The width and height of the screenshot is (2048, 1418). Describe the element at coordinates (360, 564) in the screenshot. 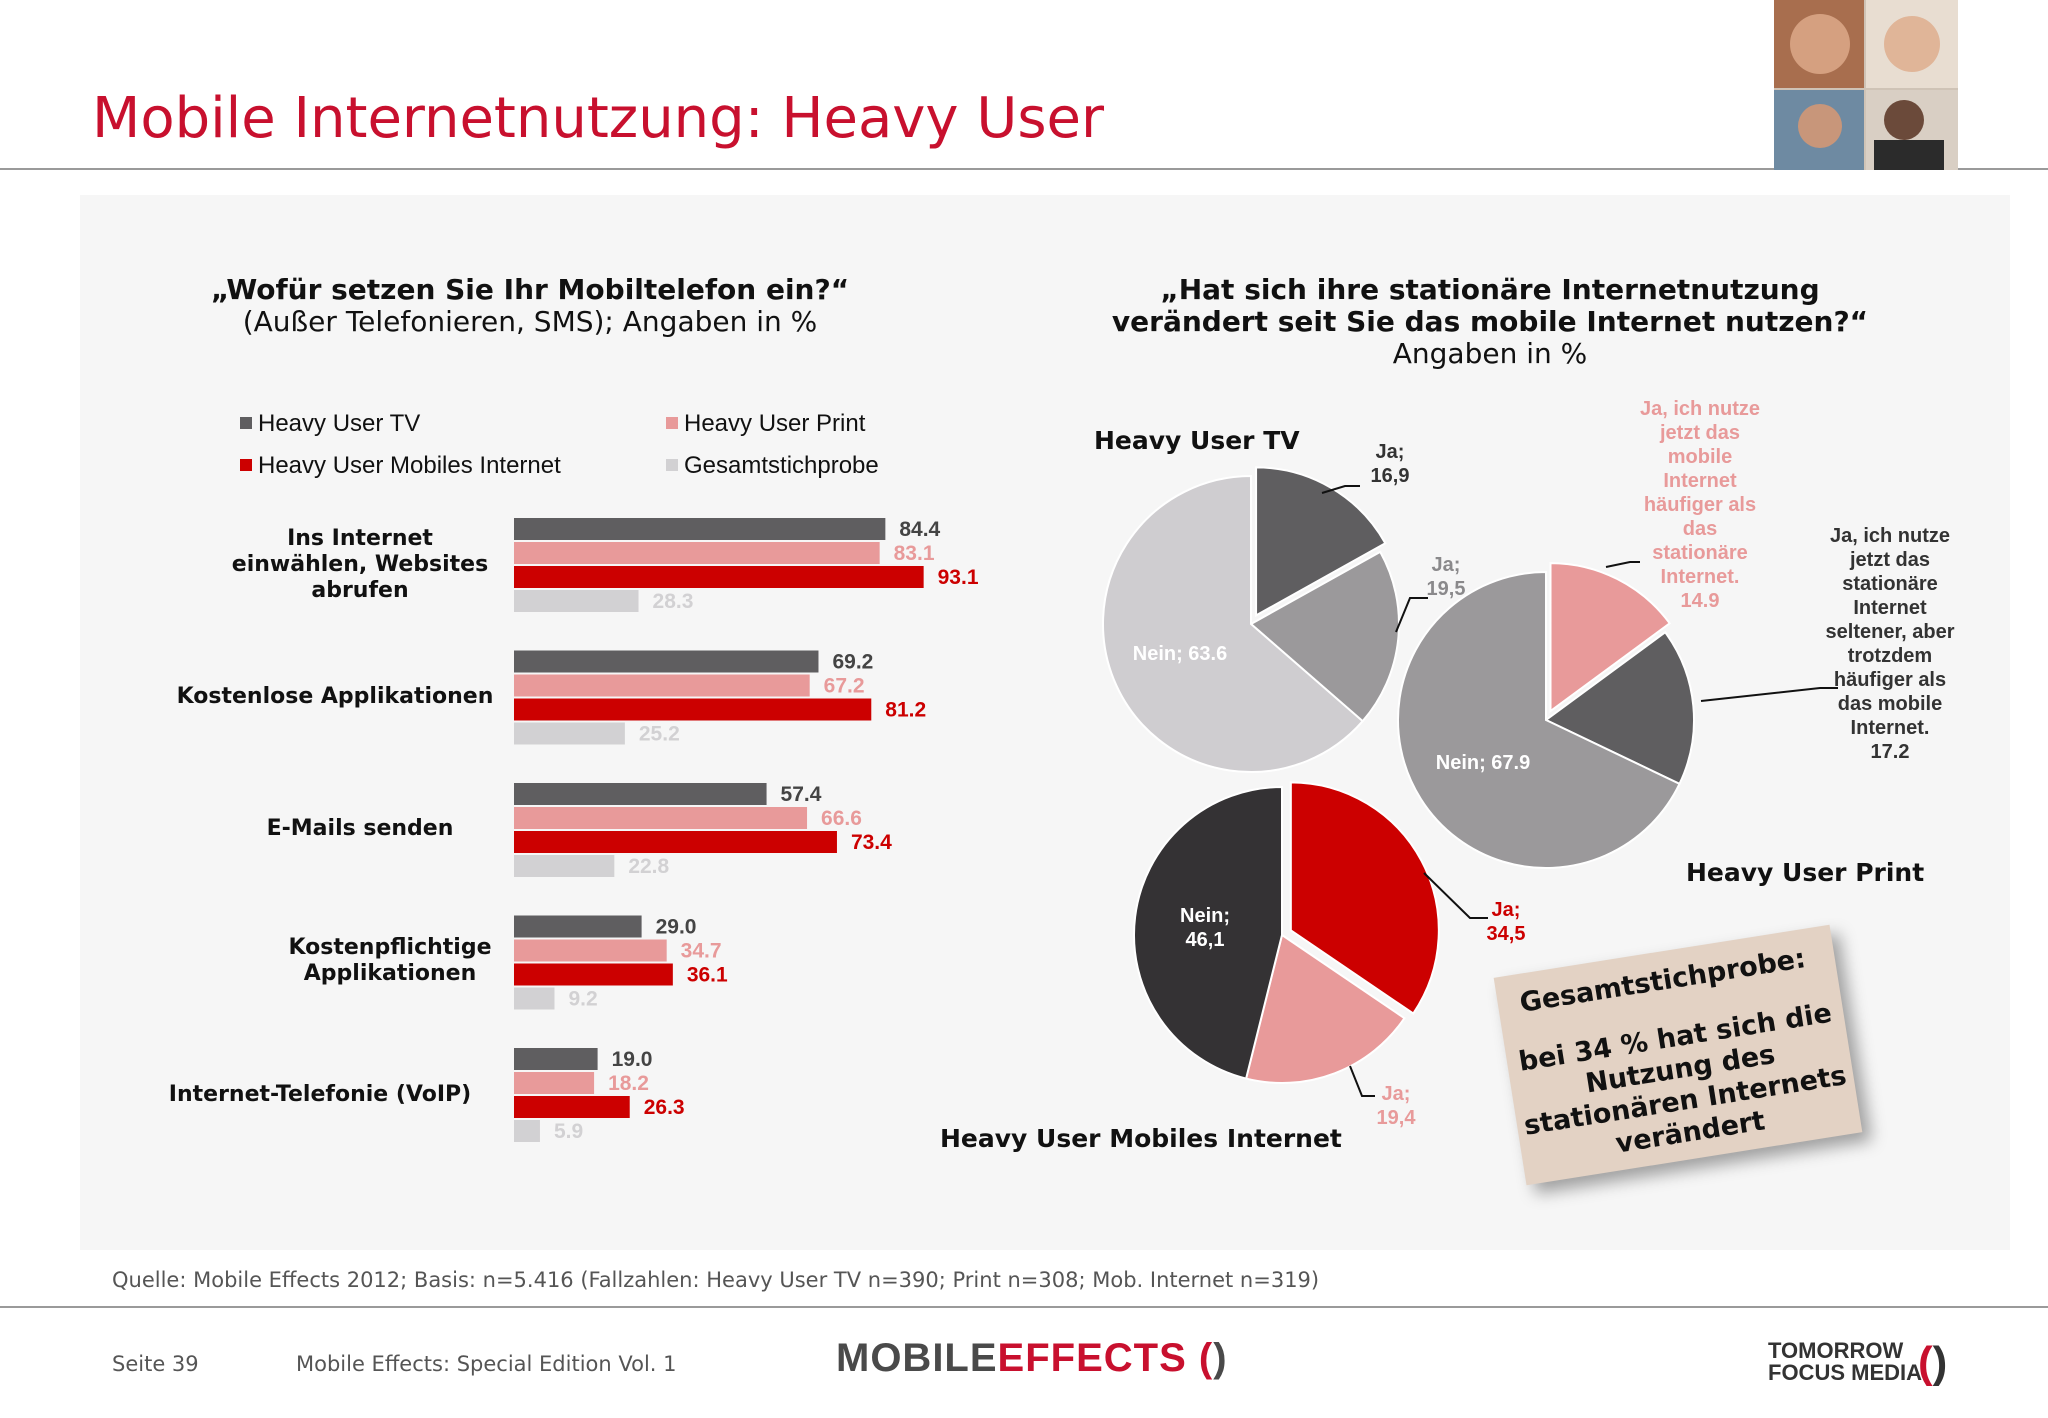

I see `category-label: Ins Internet einwählen, Websites abrufen` at that location.